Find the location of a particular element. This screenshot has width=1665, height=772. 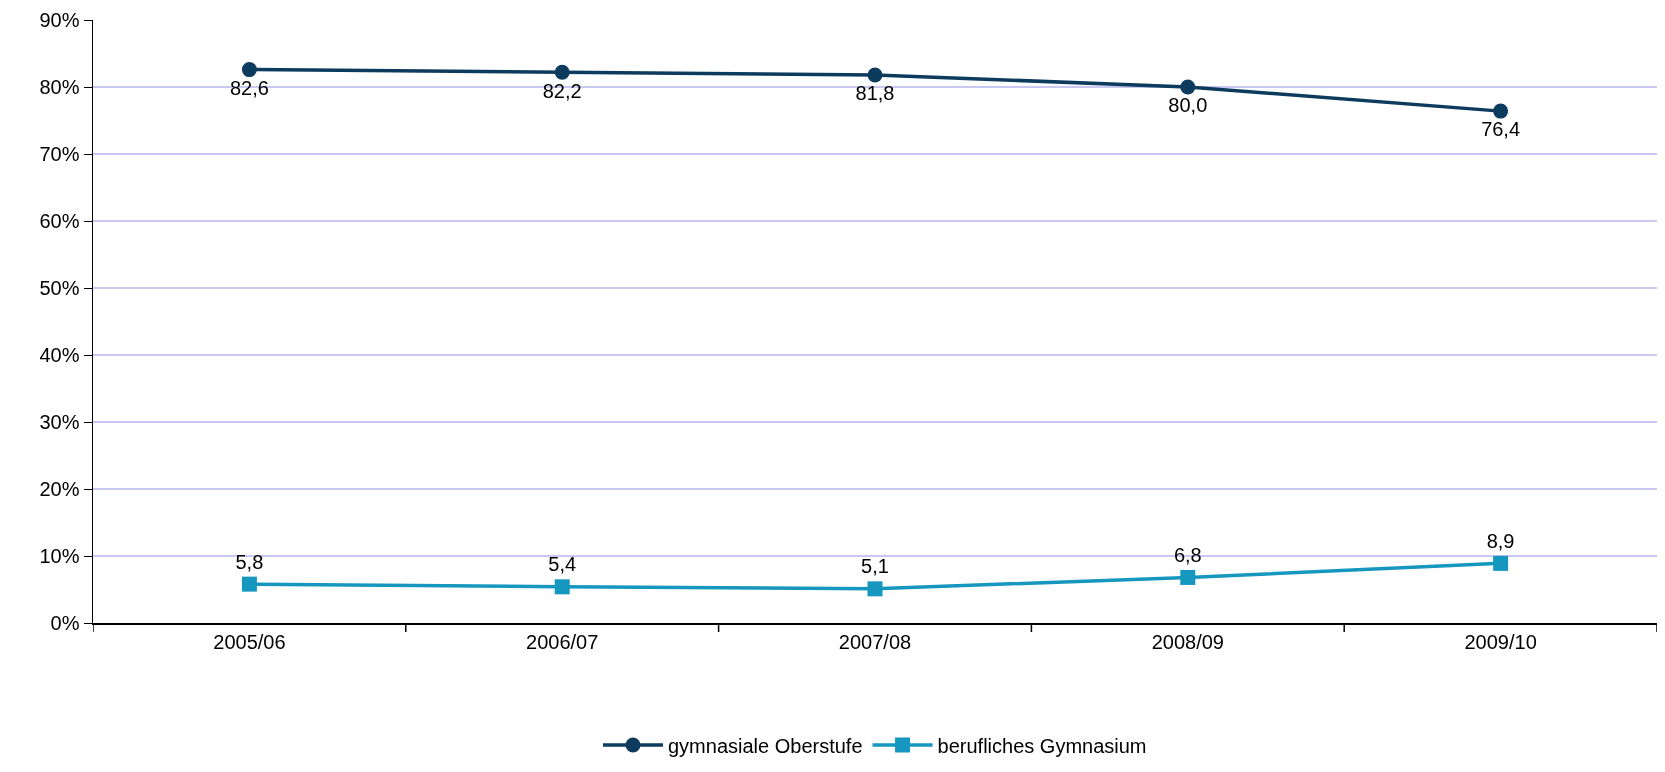

y-tick-label: 40% is located at coordinates (59, 355).